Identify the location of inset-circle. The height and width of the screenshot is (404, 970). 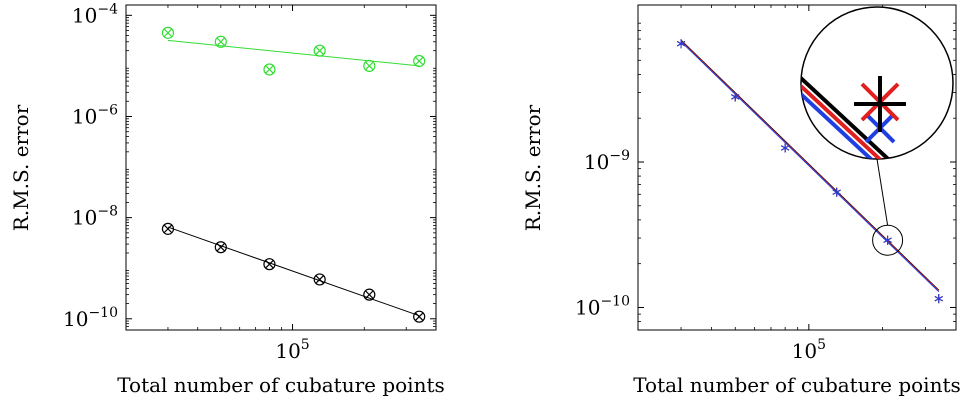
(877, 83).